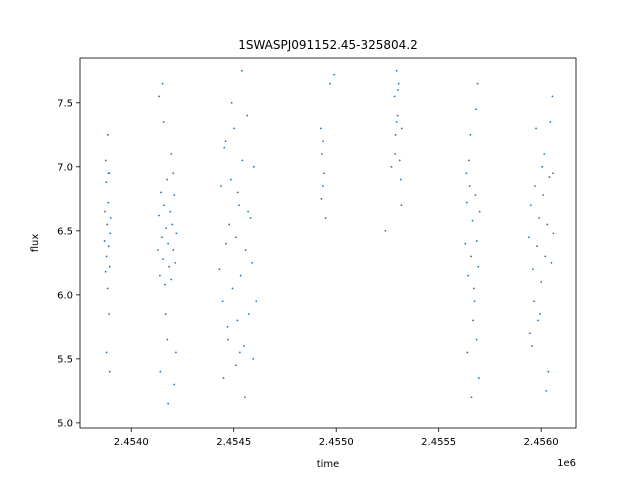 This screenshot has width=640, height=485. Describe the element at coordinates (65, 359) in the screenshot. I see `y-tick-label: 5.5` at that location.